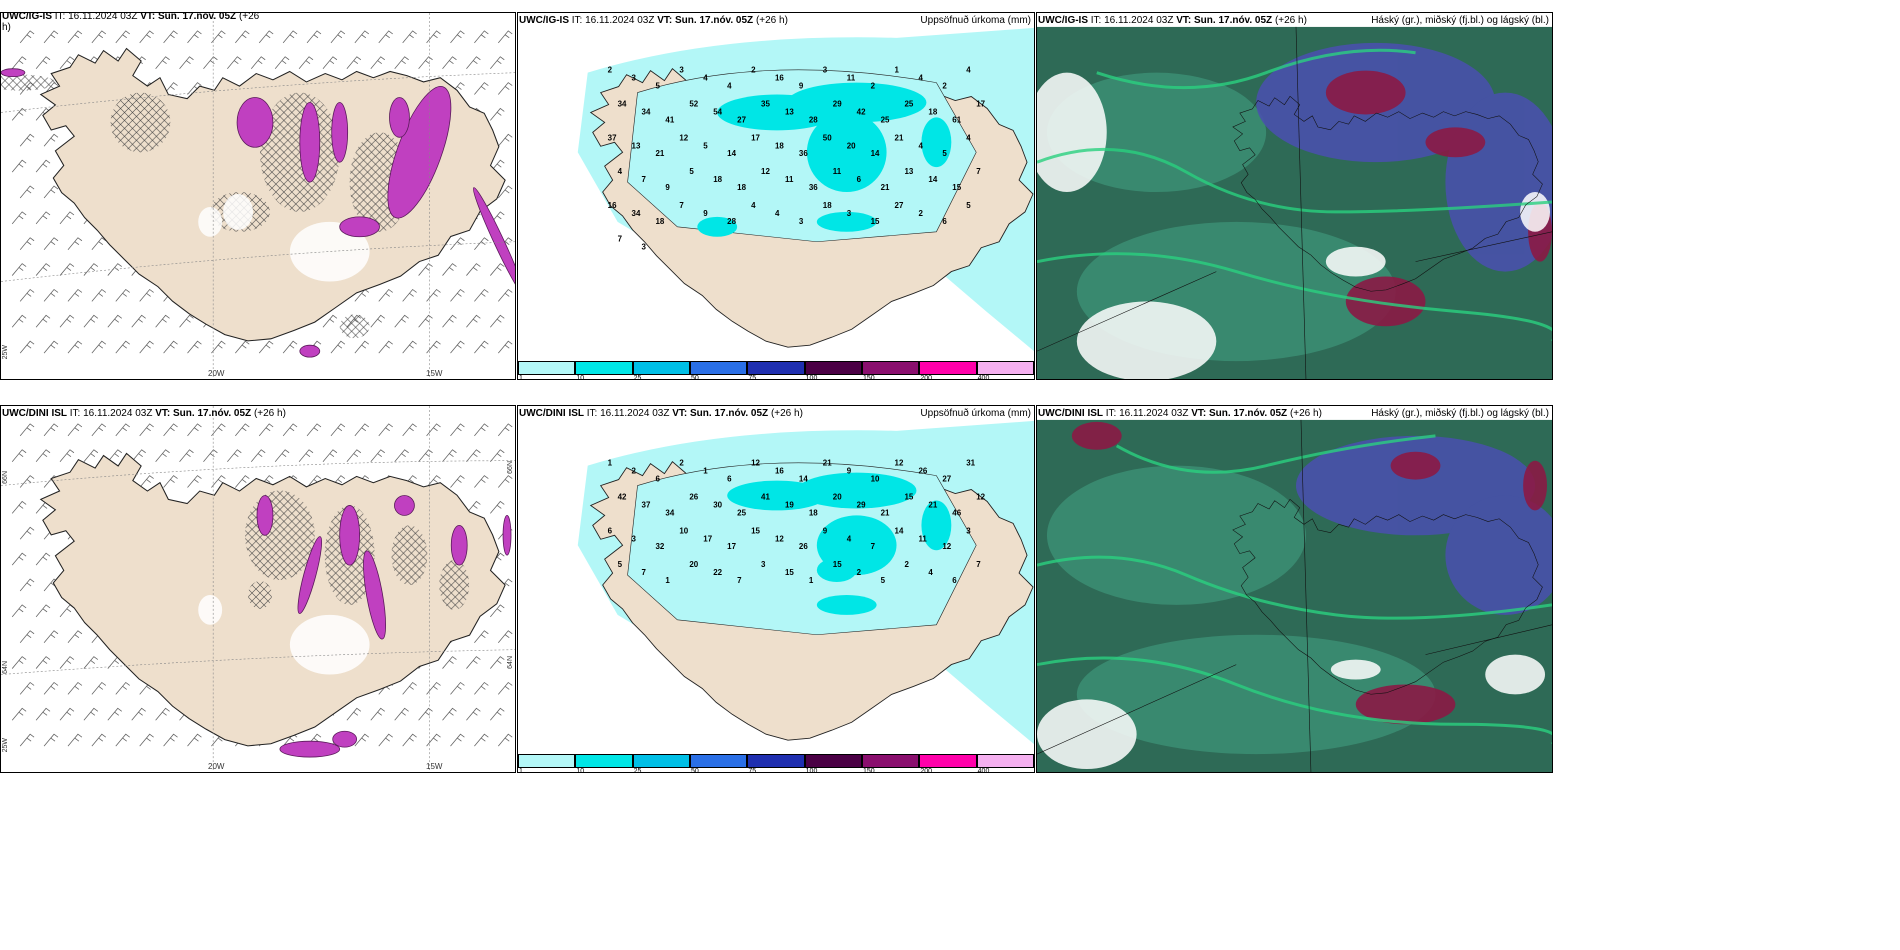 This screenshot has width=1900, height=950. What do you see at coordinates (216, 766) in the screenshot?
I see `lon-label: 20W` at bounding box center [216, 766].